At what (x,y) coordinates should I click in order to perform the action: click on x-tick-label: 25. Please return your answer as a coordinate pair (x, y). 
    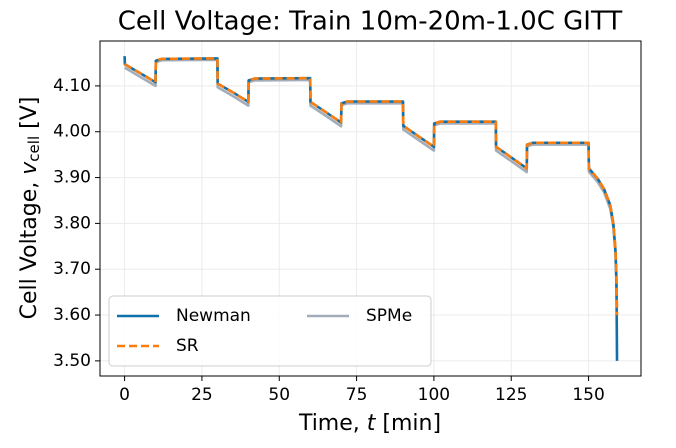
    Looking at the image, I should click on (202, 395).